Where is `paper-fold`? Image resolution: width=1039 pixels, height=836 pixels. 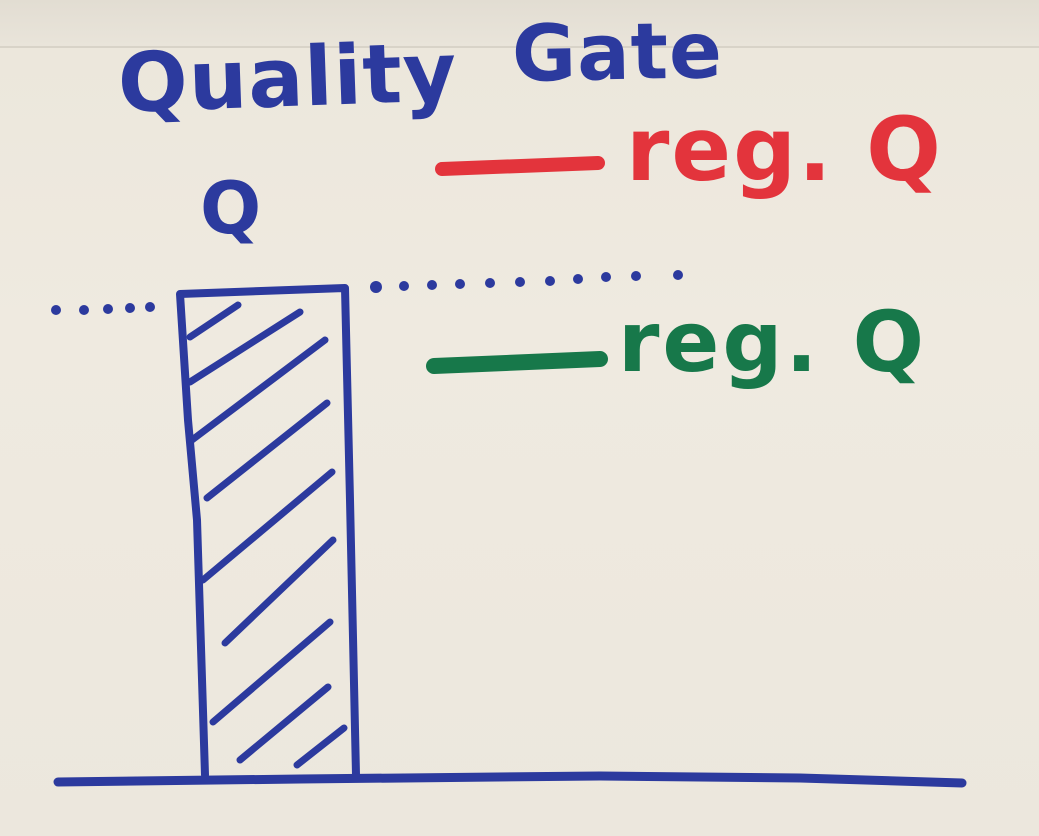 paper-fold is located at coordinates (519, 24).